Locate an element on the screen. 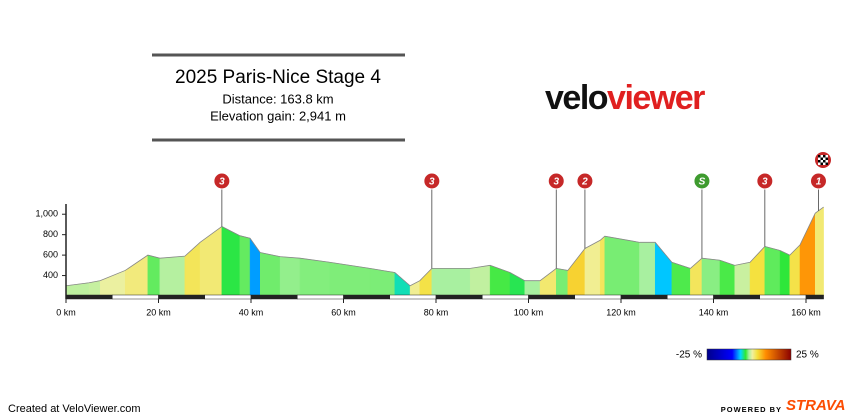 Image resolution: width=860 pixels, height=420 pixels. climb-label: 1 is located at coordinates (819, 182).